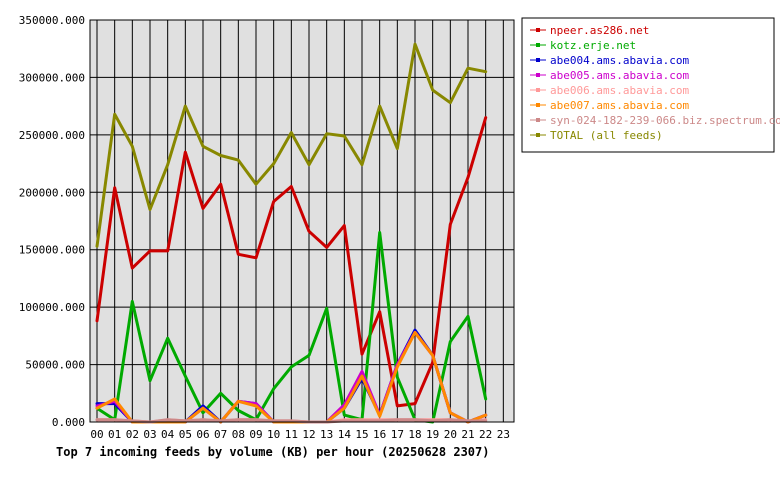 The height and width of the screenshot is (484, 780). What do you see at coordinates (291, 434) in the screenshot?
I see `x-tick-label: 11` at bounding box center [291, 434].